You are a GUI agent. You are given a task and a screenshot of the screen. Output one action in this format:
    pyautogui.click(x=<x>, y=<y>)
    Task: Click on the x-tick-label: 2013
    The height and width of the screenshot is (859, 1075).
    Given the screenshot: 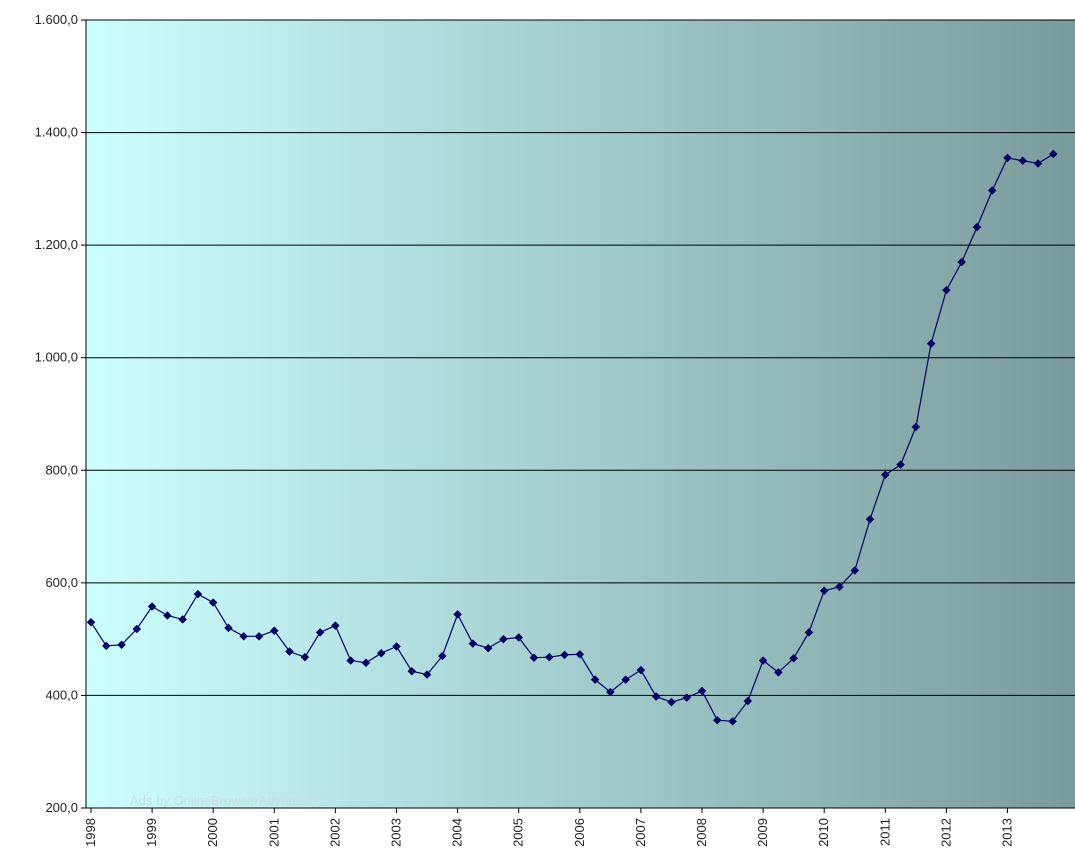 What is the action you would take?
    pyautogui.click(x=1007, y=832)
    